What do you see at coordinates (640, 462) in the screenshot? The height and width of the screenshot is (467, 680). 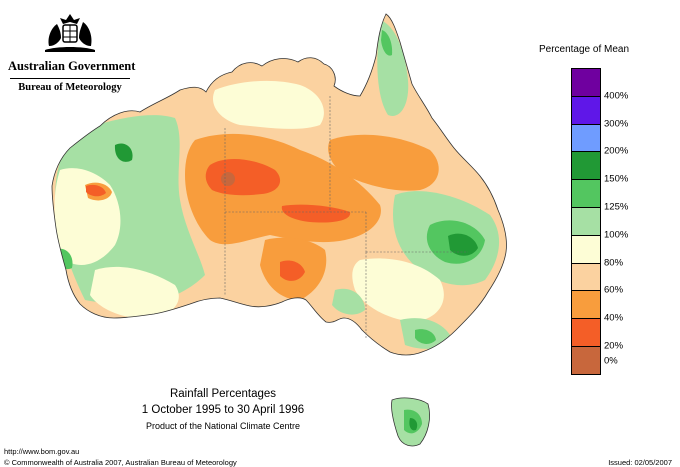 I see `footer-issued-date: Issued: 02/05/2007` at bounding box center [640, 462].